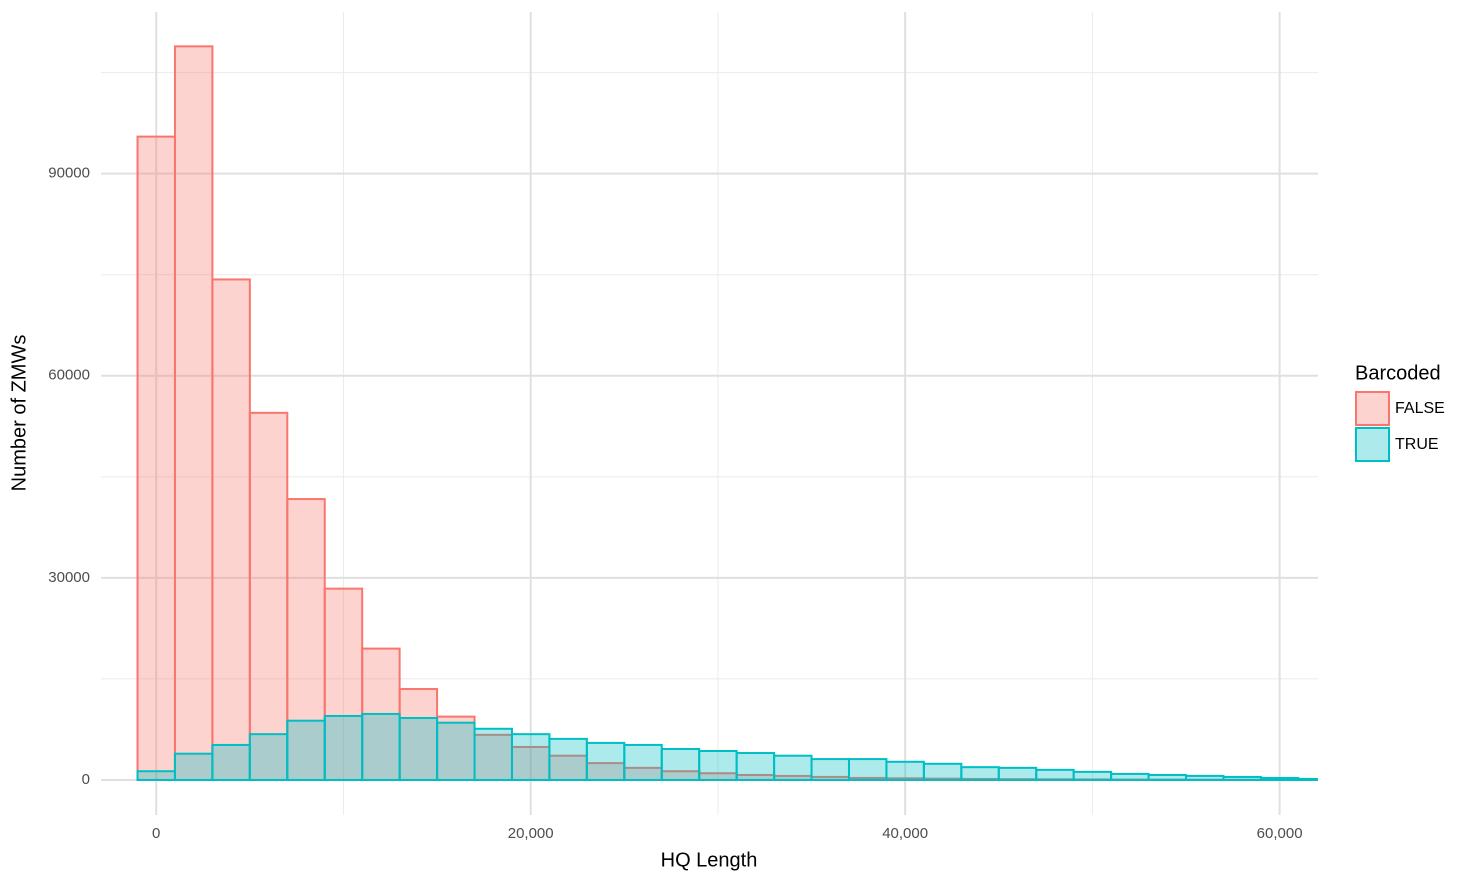 The height and width of the screenshot is (890, 1476). I want to click on y-tick-label: 30000, so click(69, 577).